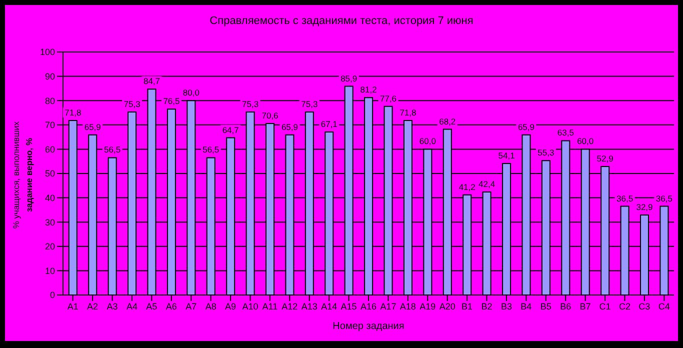 The image size is (683, 348). Describe the element at coordinates (52, 295) in the screenshot. I see `y-tick-label: 0` at that location.